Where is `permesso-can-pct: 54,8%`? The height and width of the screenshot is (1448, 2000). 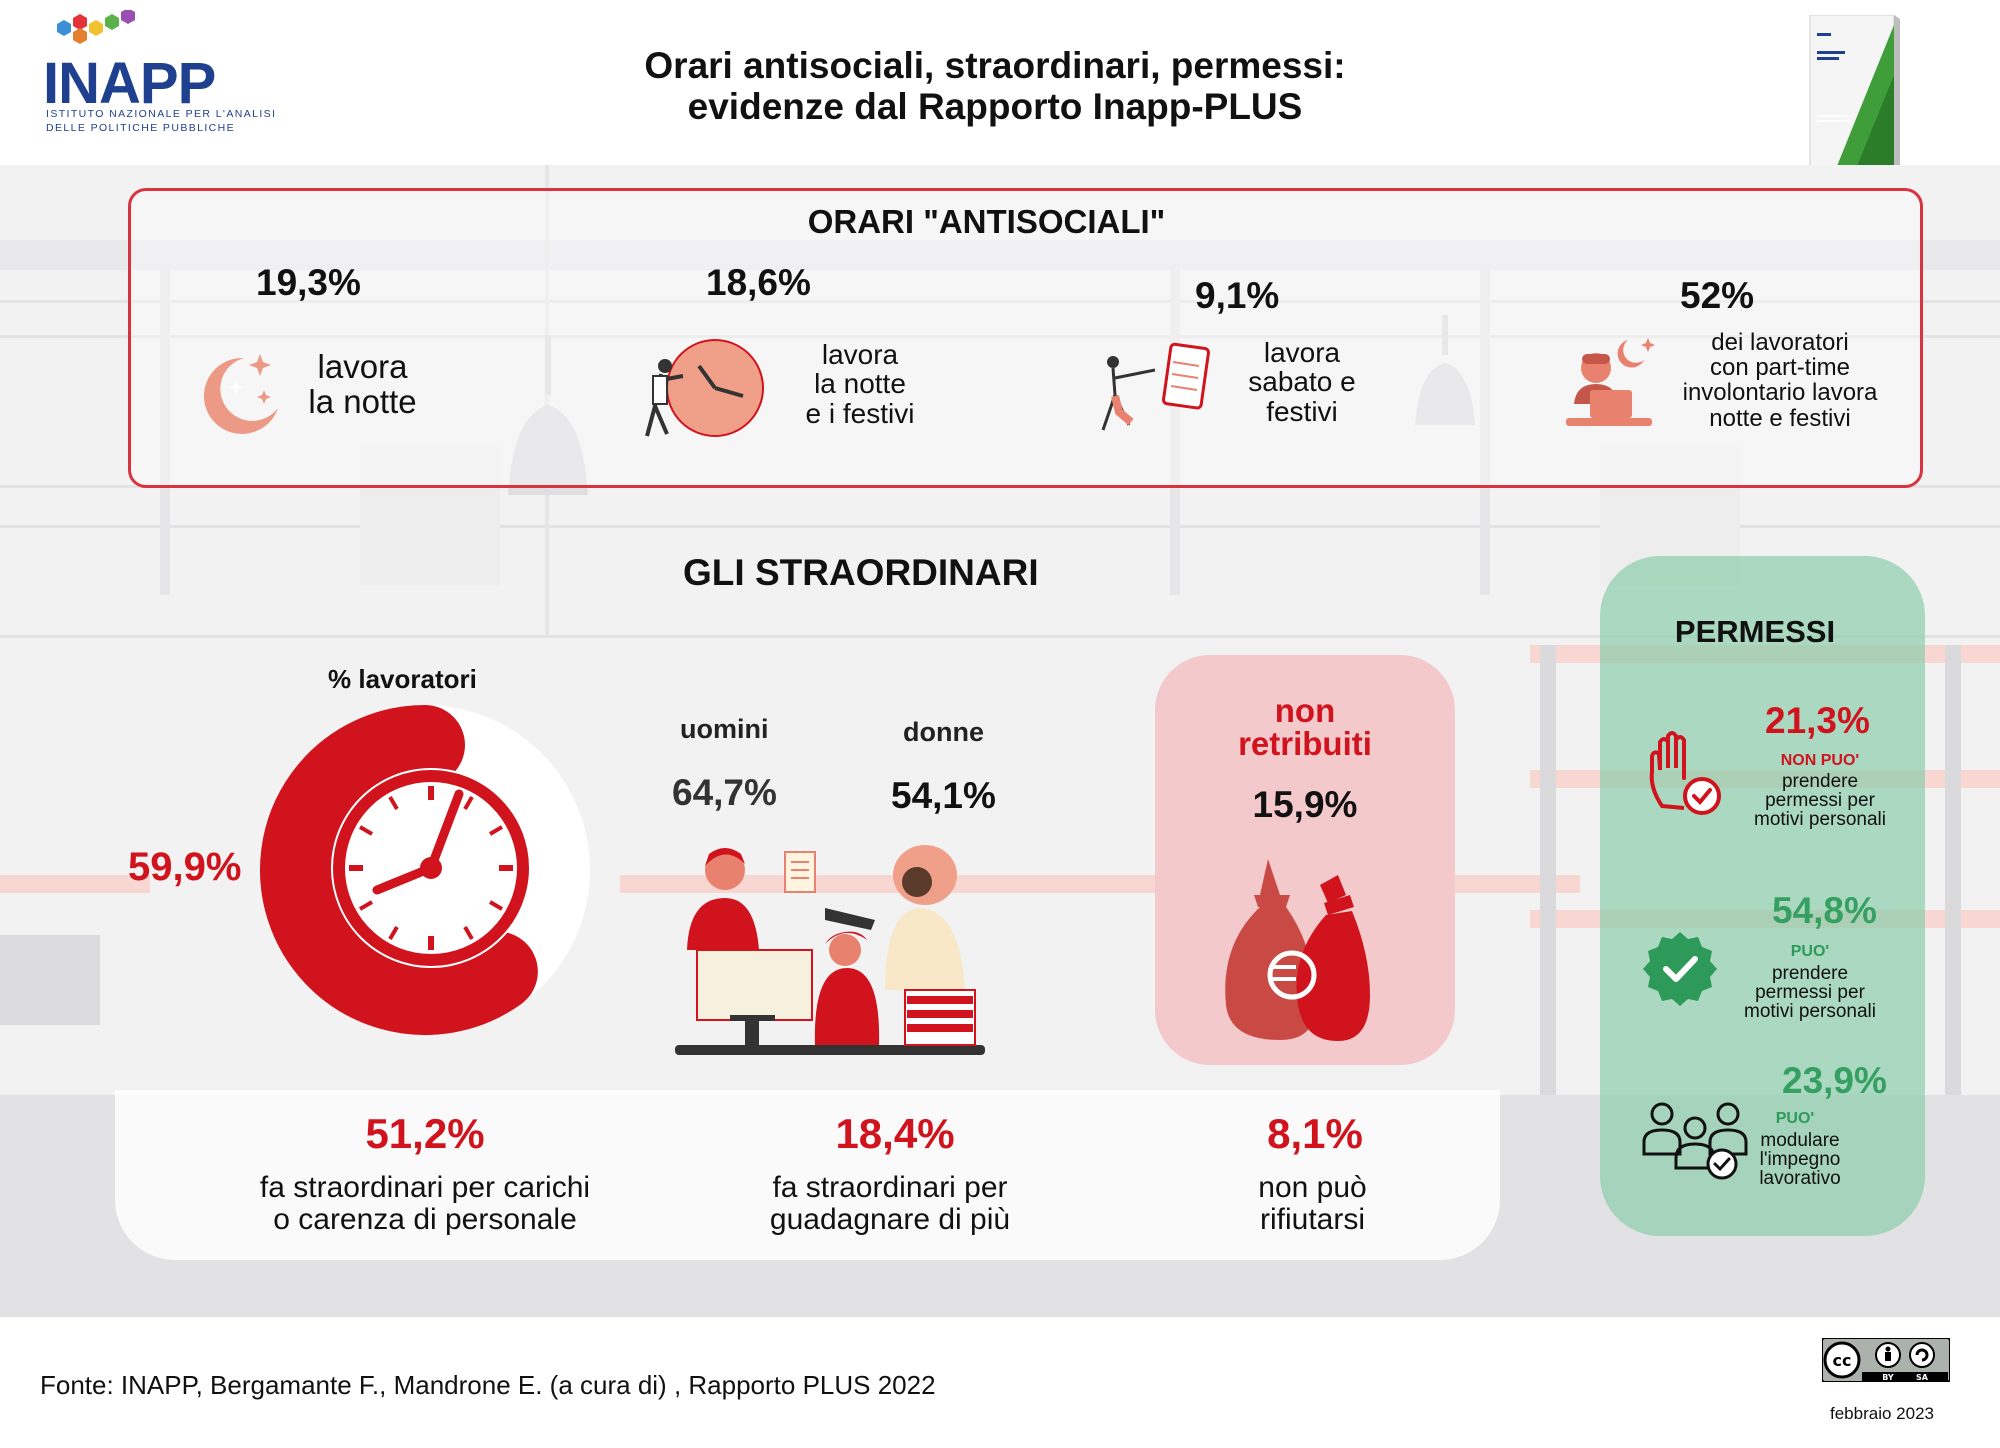 permesso-can-pct: 54,8% is located at coordinates (1824, 910).